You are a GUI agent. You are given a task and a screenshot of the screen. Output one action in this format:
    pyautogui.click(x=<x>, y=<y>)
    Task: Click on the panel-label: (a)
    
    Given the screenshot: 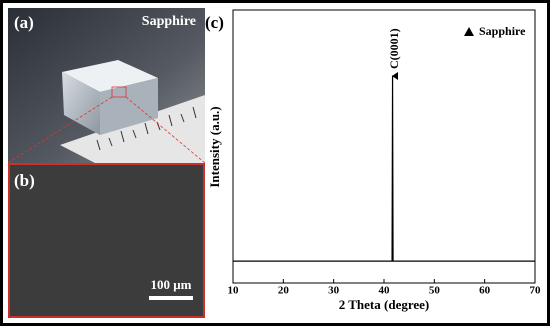 What is the action you would take?
    pyautogui.click(x=24, y=22)
    